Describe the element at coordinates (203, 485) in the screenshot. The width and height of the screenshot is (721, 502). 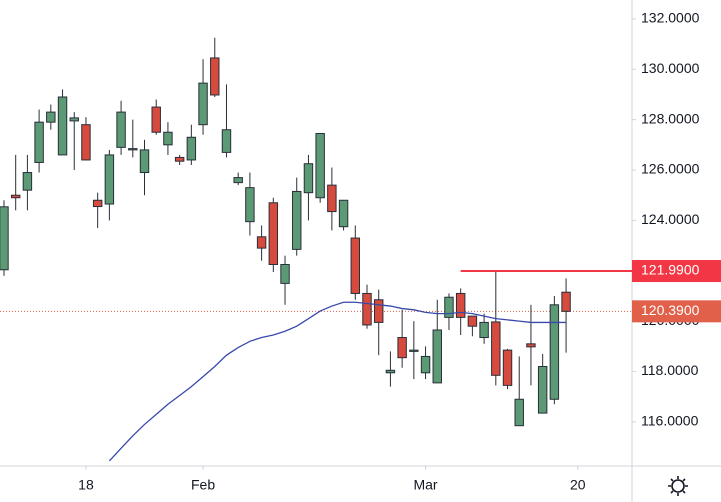
I see `x-tick-label: Feb` at that location.